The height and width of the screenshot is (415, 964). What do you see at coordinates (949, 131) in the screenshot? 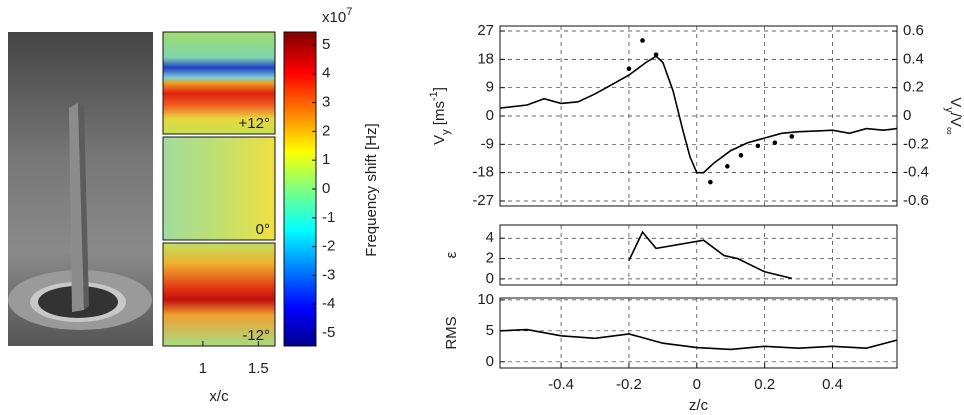
I see `y2-axis-label-part: ∞` at bounding box center [949, 131].